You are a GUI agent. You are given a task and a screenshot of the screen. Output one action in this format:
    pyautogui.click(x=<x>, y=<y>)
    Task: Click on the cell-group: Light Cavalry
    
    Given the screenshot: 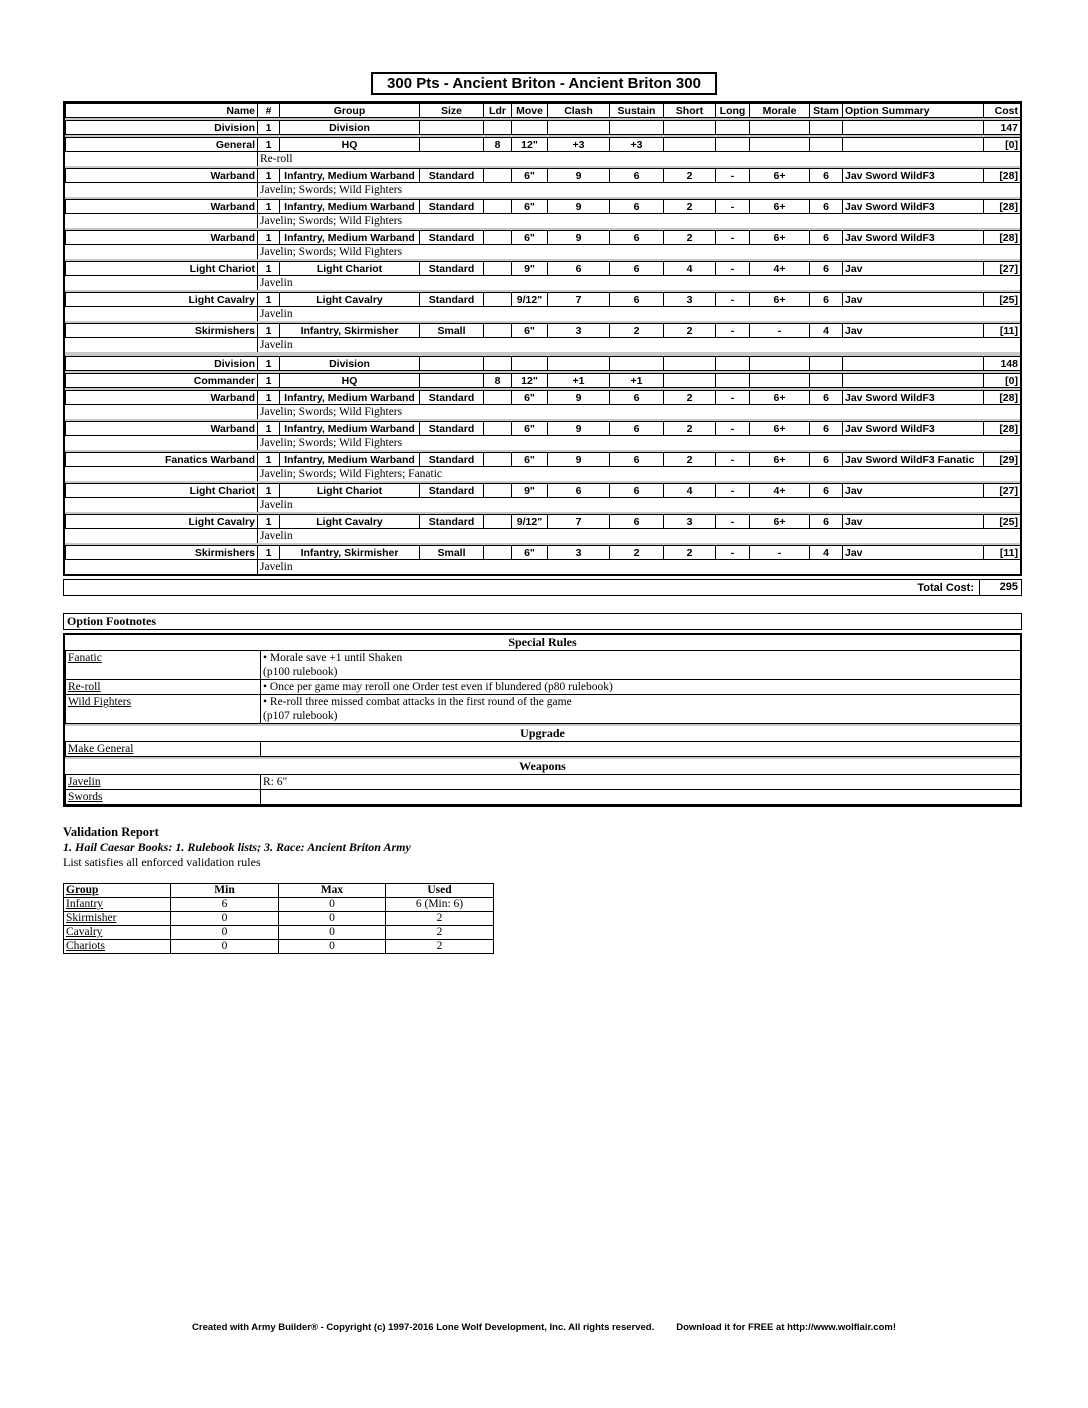 What is the action you would take?
    pyautogui.click(x=349, y=521)
    